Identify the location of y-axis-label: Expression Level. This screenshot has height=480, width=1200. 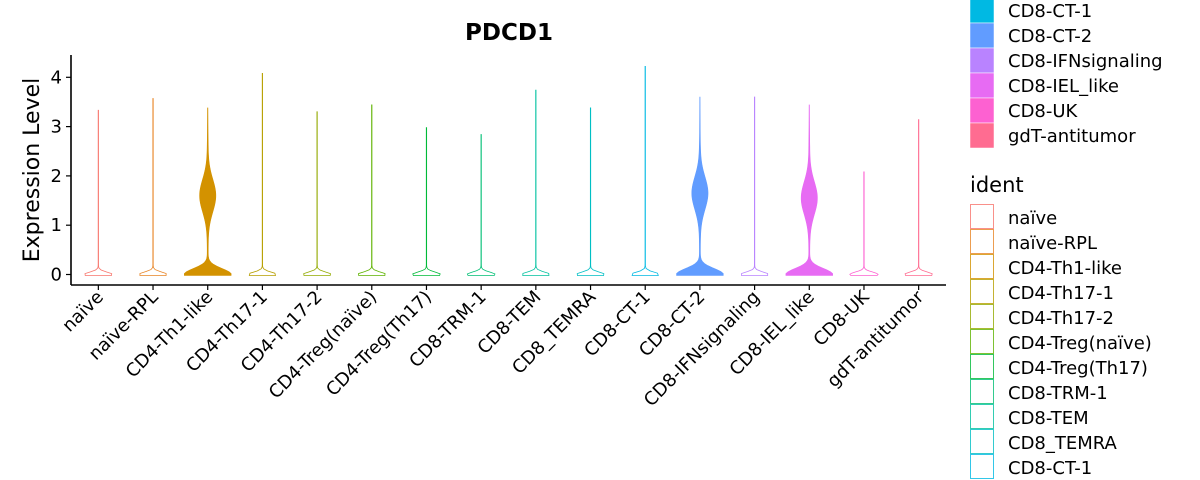
(32, 170).